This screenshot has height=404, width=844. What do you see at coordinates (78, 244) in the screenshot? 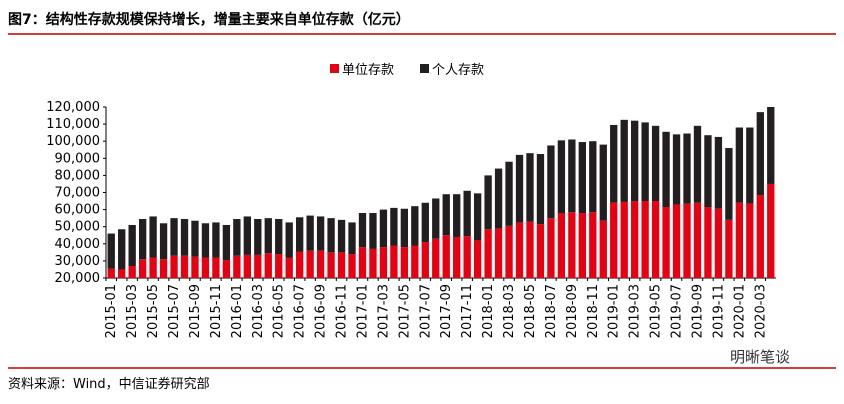
I see `y-tick-label: 40,000` at bounding box center [78, 244].